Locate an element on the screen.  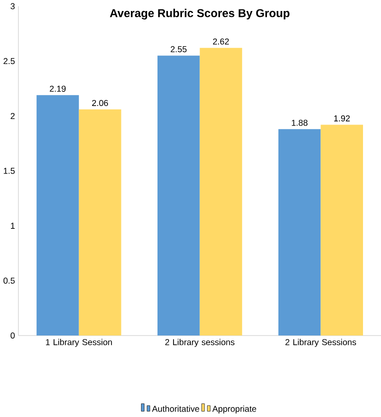
y-tick-label: 0.5 is located at coordinates (9, 281).